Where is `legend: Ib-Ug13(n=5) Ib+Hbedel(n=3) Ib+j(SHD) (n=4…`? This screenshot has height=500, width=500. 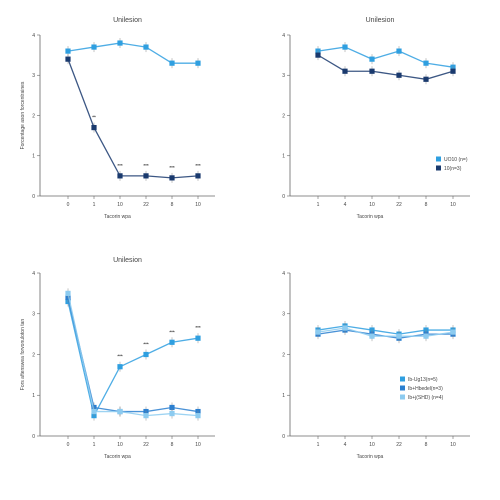
legend: Ib-Ug13(n=5) Ib+Hbedel(n=3) Ib+j(SHD) (n=4… is located at coordinates (422, 388).